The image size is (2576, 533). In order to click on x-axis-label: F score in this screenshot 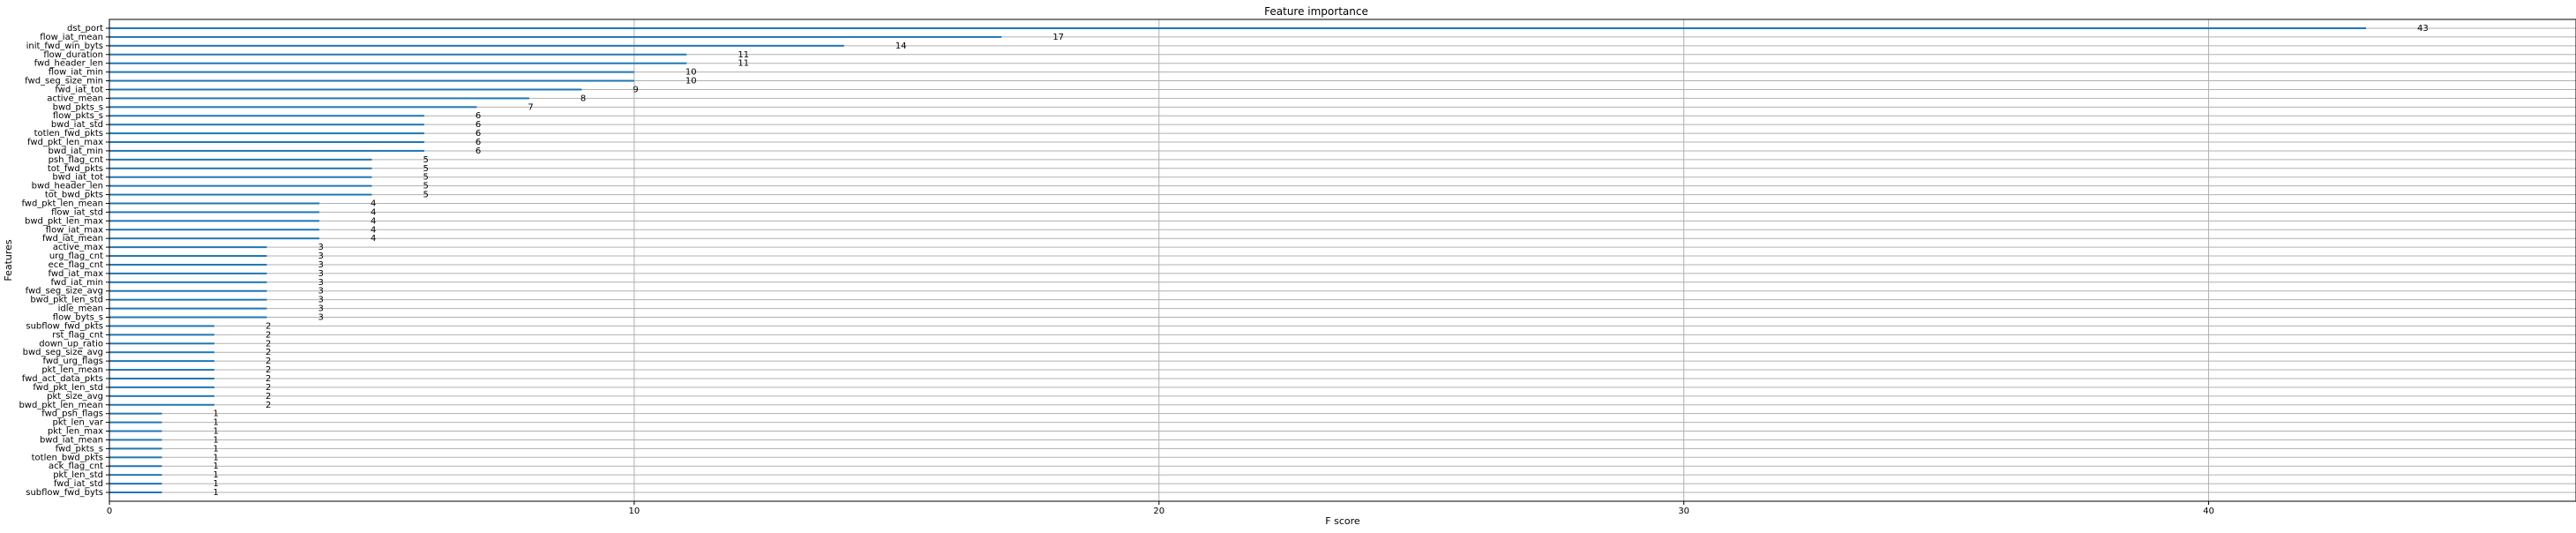, I will do `click(1343, 521)`.